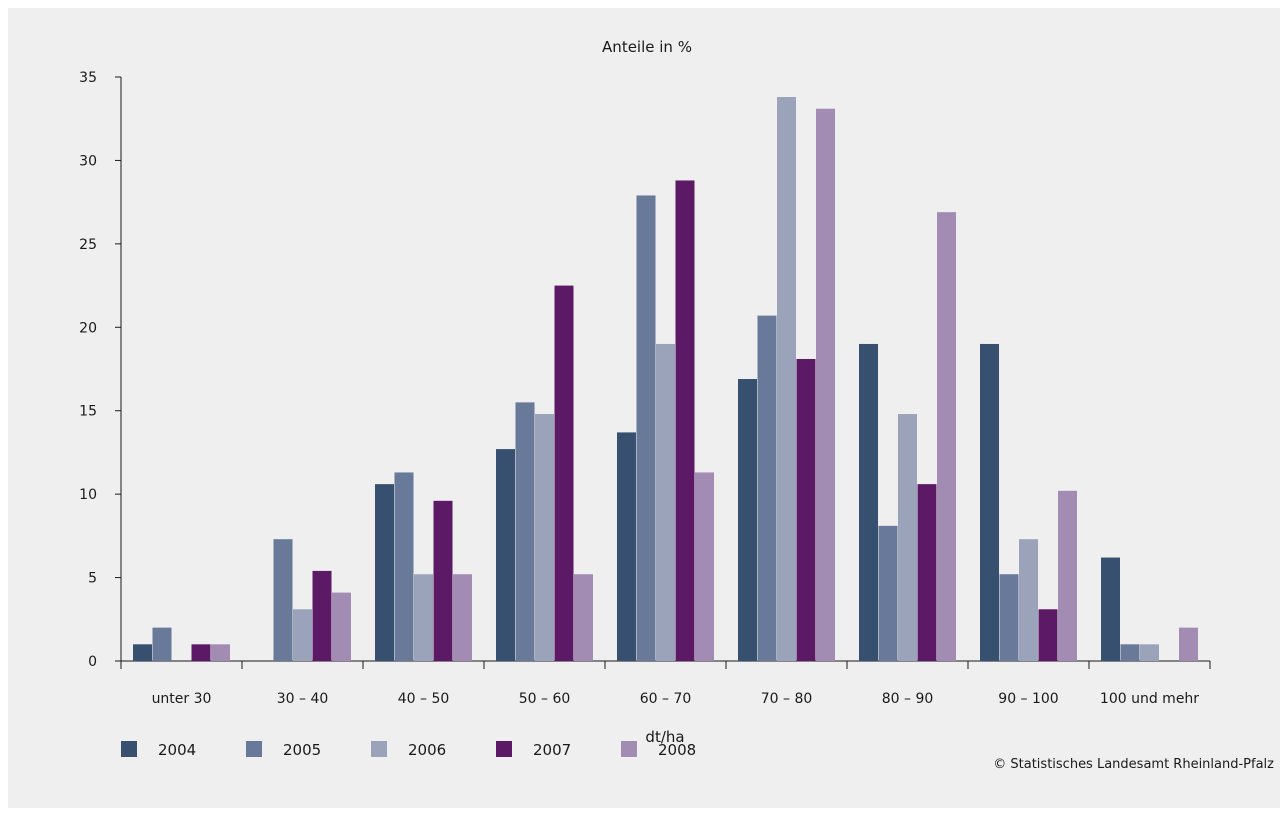  I want to click on x-tick-label: 90 – 100, so click(1028, 699).